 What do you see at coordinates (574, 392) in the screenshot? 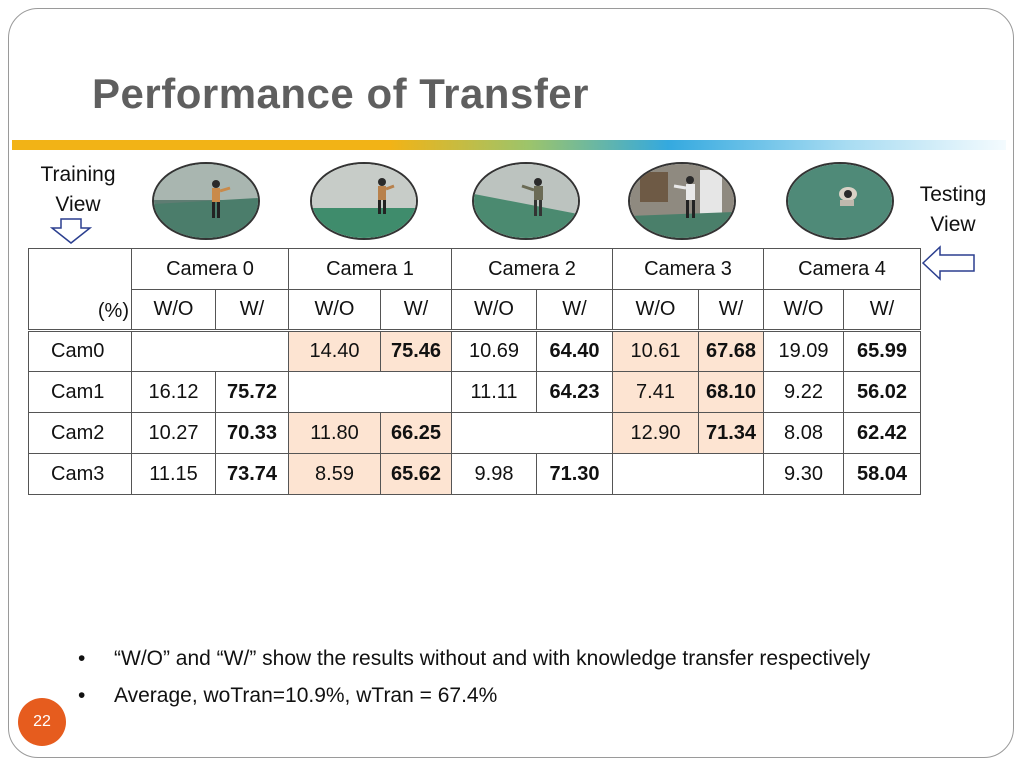
I see `table-cell: 64.23` at bounding box center [574, 392].